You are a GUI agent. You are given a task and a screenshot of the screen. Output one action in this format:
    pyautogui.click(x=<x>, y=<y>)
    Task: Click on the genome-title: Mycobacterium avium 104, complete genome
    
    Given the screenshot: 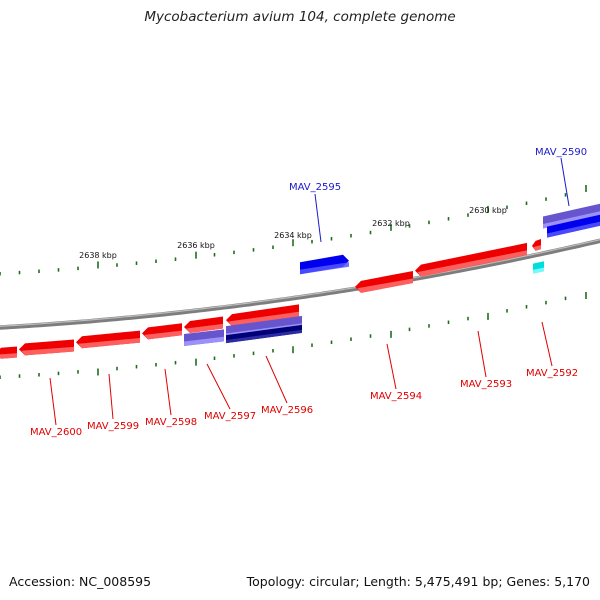 What is the action you would take?
    pyautogui.click(x=300, y=17)
    